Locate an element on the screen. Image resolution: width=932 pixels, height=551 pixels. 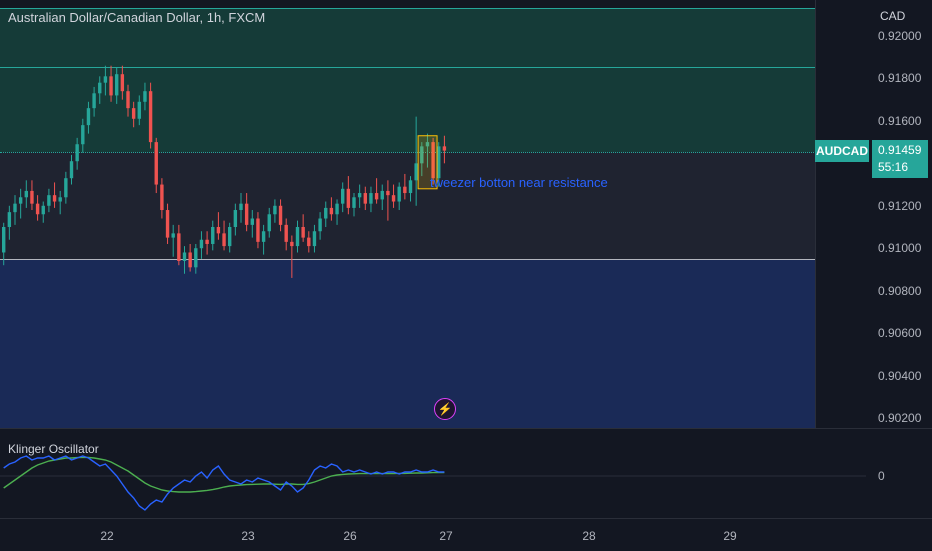
oscillator-zero-label: 0 is located at coordinates (881, 476).